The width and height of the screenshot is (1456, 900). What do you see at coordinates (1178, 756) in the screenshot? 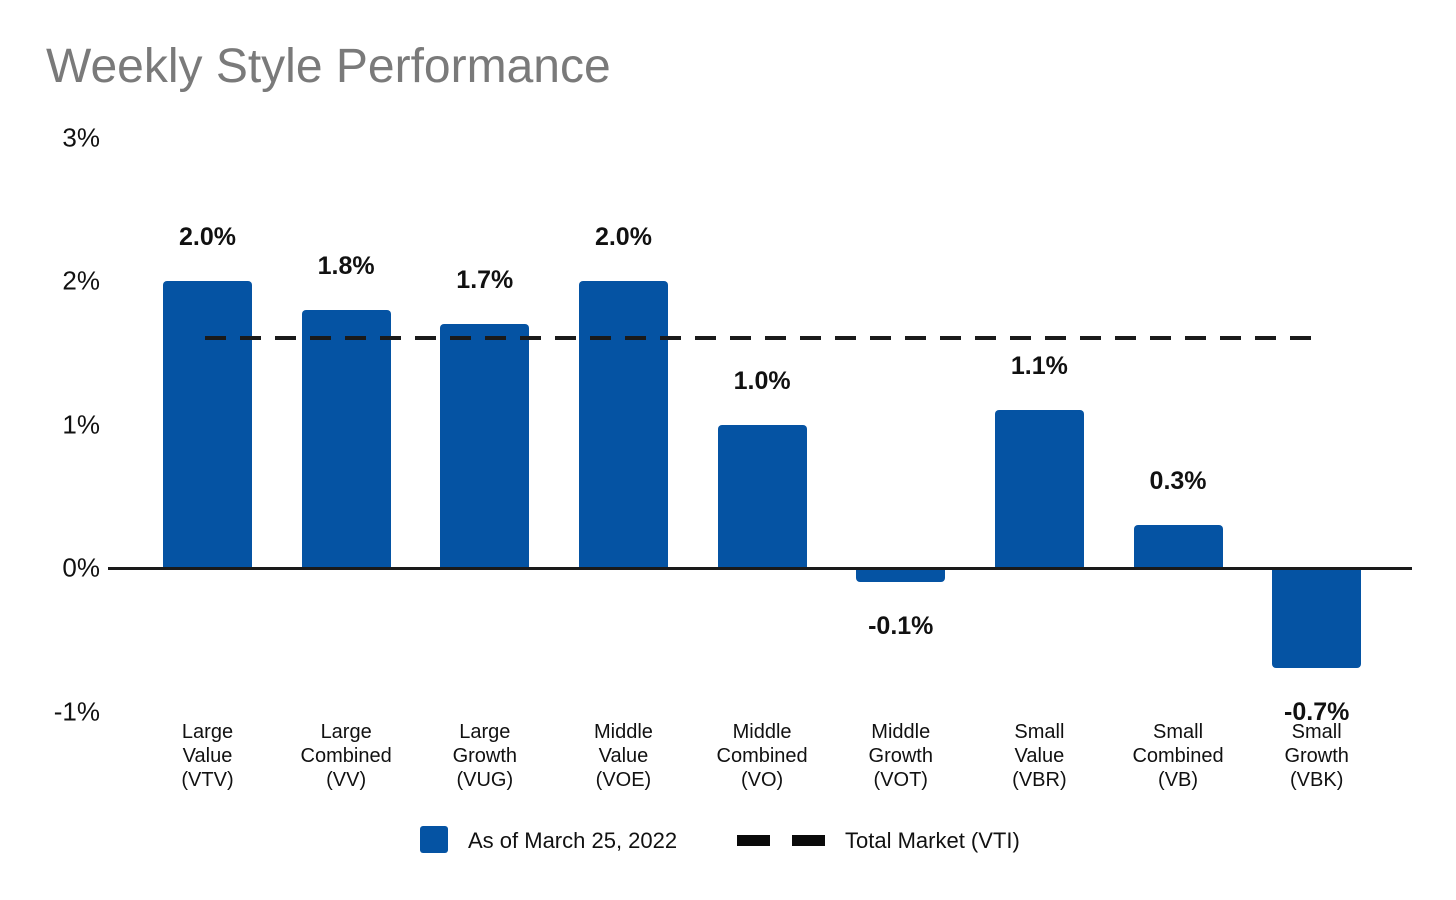
I see `x-category-label: Small Combined (VB)` at bounding box center [1178, 756].